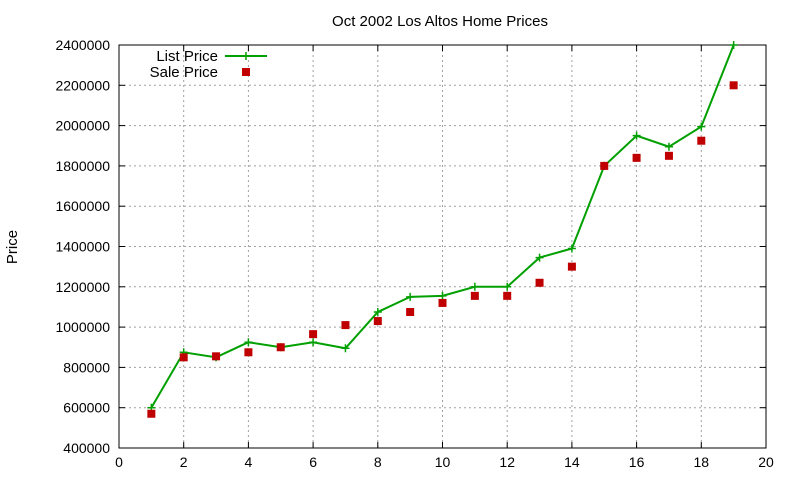  I want to click on x-tick-label: 18, so click(702, 462).